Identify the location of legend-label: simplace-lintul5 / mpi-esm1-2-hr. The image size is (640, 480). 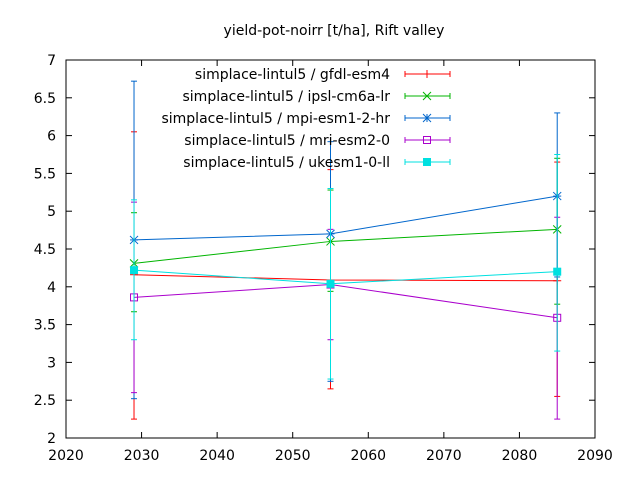
(275, 119).